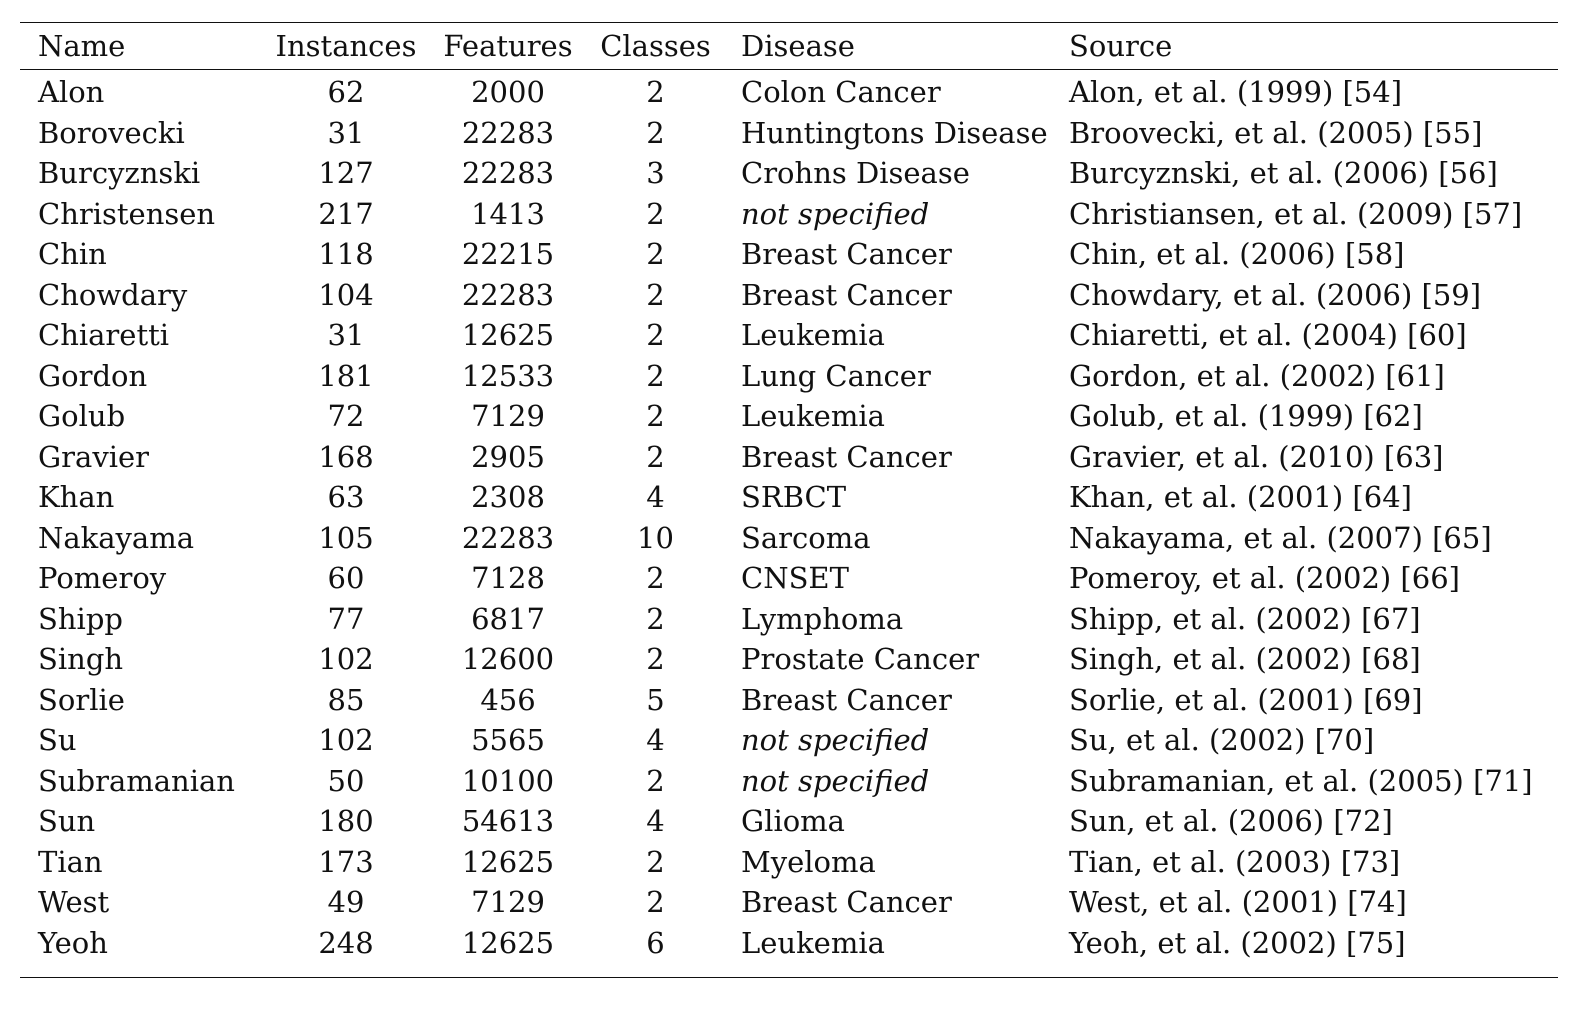 The image size is (1580, 1016). What do you see at coordinates (346, 699) in the screenshot?
I see `cell-instances: 85` at bounding box center [346, 699].